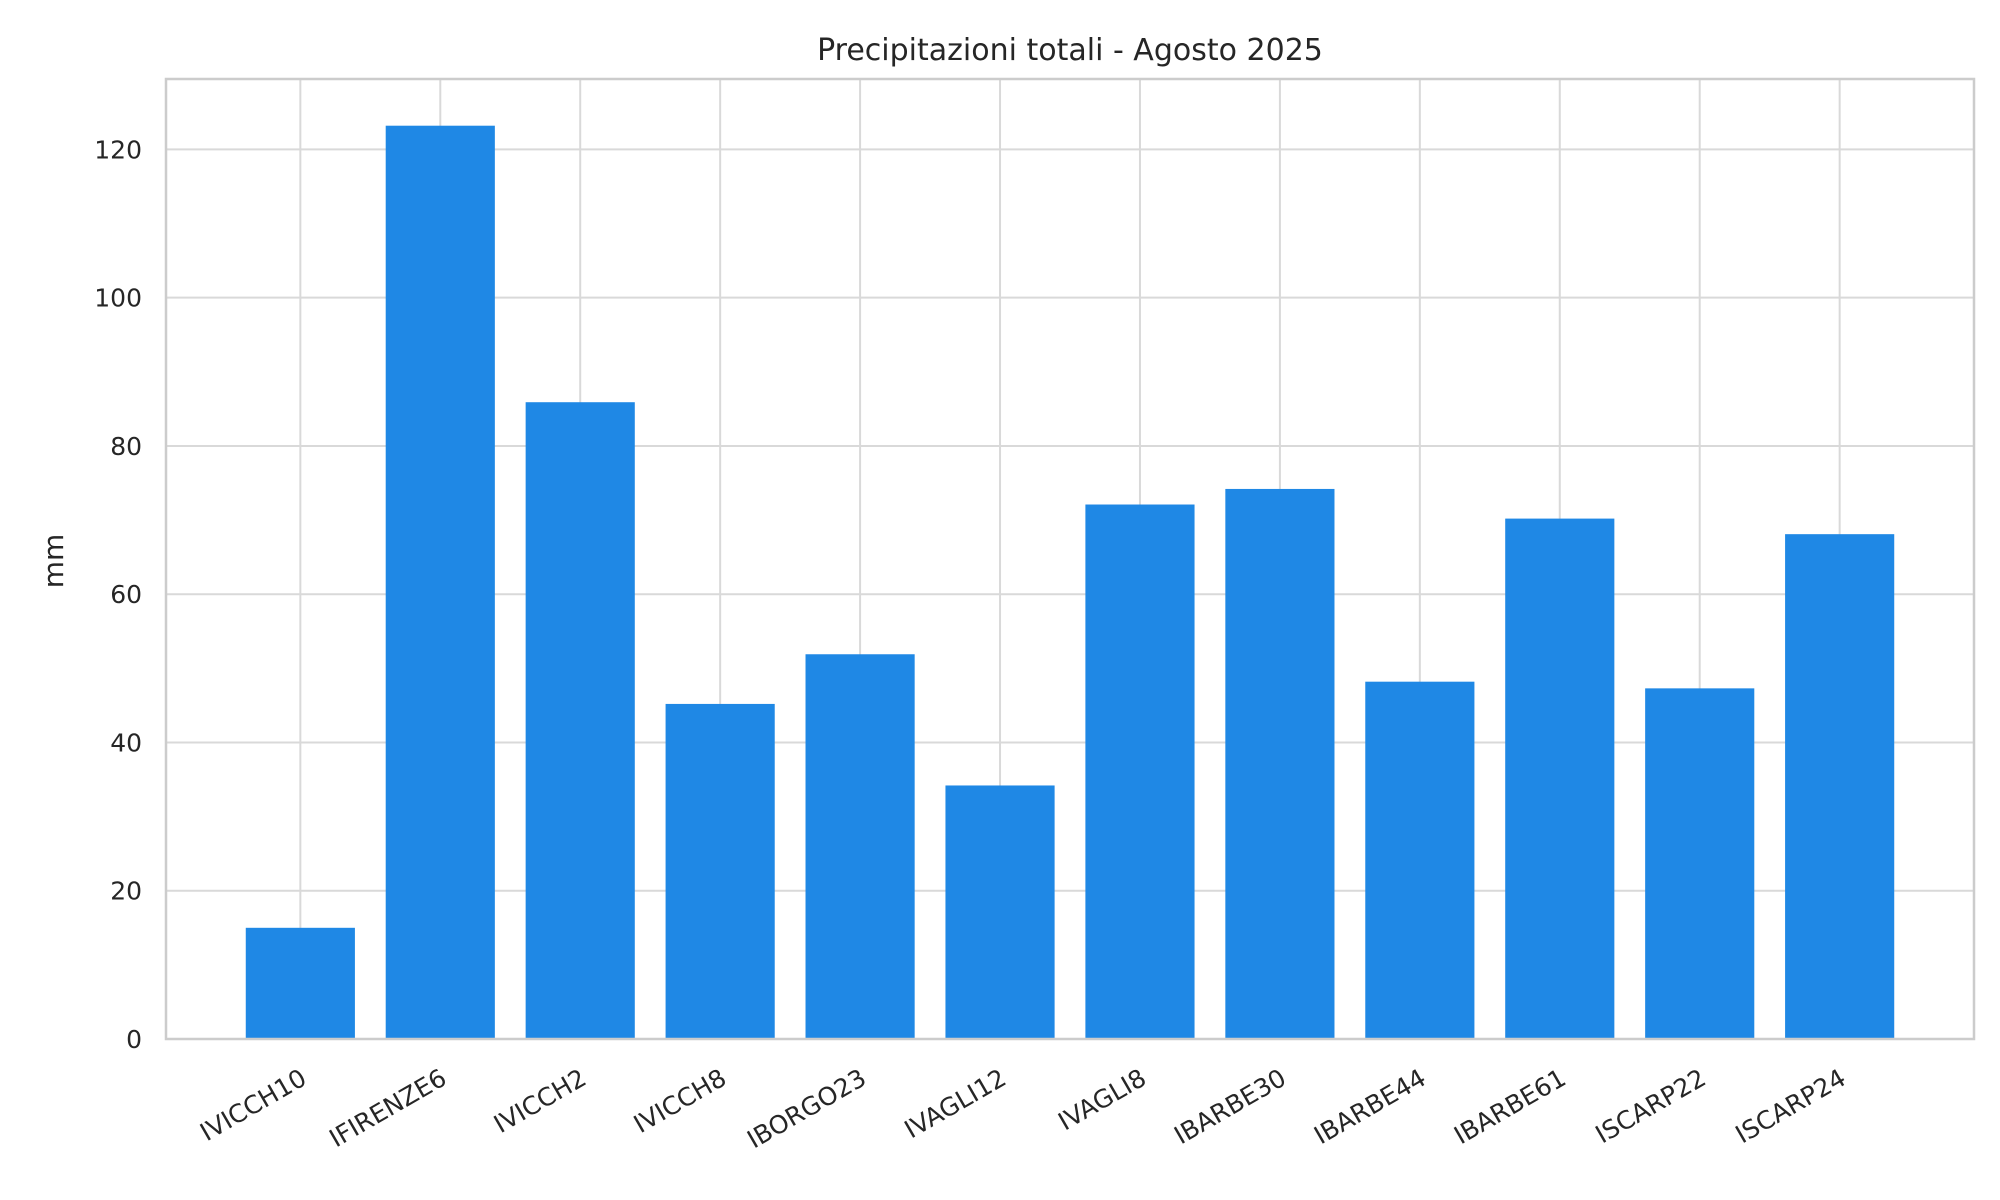  I want to click on x-tick-label: IVICCH2, so click(540, 1101).